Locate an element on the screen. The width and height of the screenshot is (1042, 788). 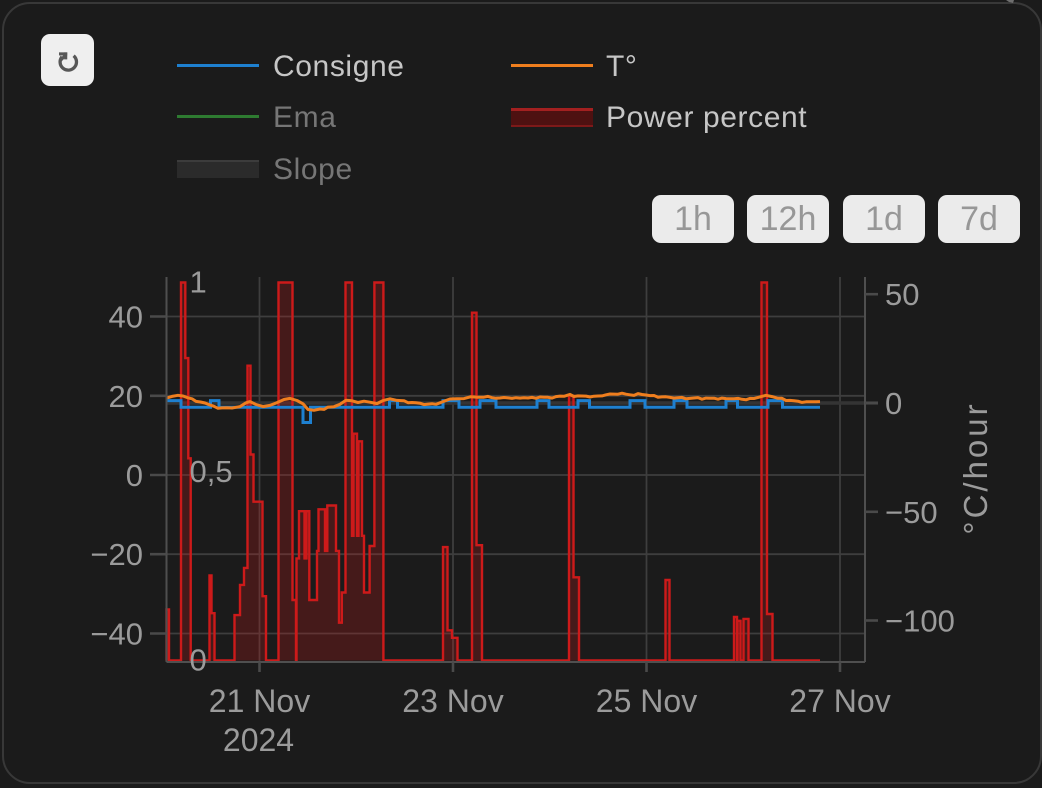
svg-text: 21 Nov is located at coordinates (259, 701).